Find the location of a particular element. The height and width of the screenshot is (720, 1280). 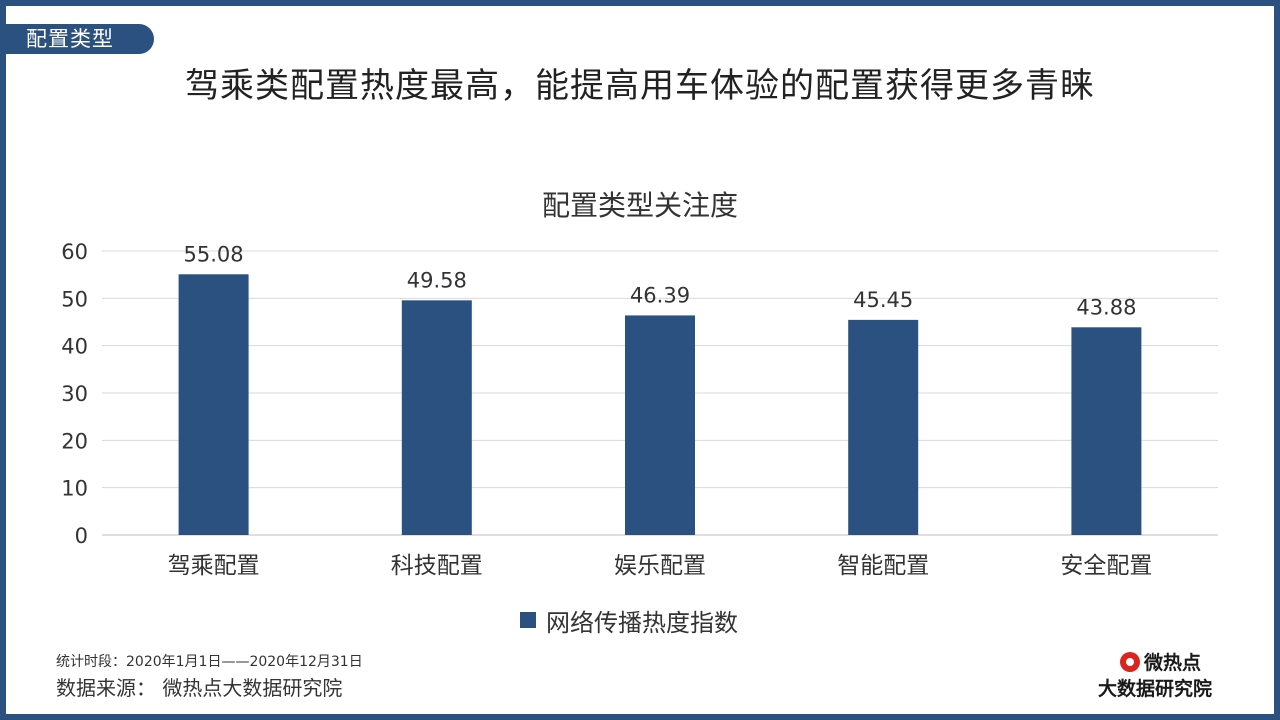

y-tick-label: 20 is located at coordinates (74, 441).